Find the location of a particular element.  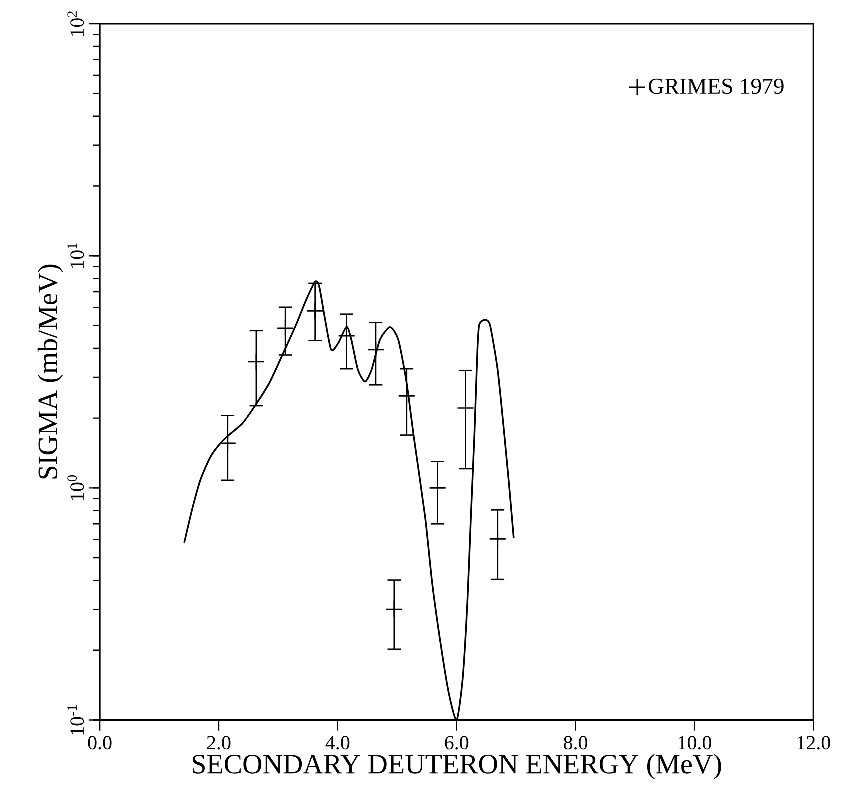

x-tick-label: 10.0 is located at coordinates (695, 743).